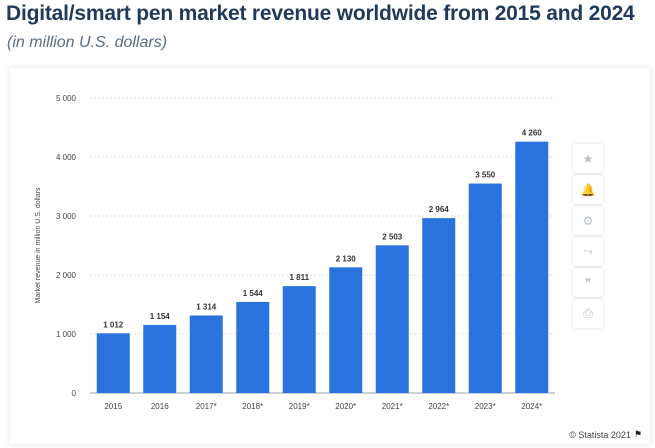 This screenshot has height=448, width=655. What do you see at coordinates (438, 406) in the screenshot?
I see `x-tick-label: 2022*` at bounding box center [438, 406].